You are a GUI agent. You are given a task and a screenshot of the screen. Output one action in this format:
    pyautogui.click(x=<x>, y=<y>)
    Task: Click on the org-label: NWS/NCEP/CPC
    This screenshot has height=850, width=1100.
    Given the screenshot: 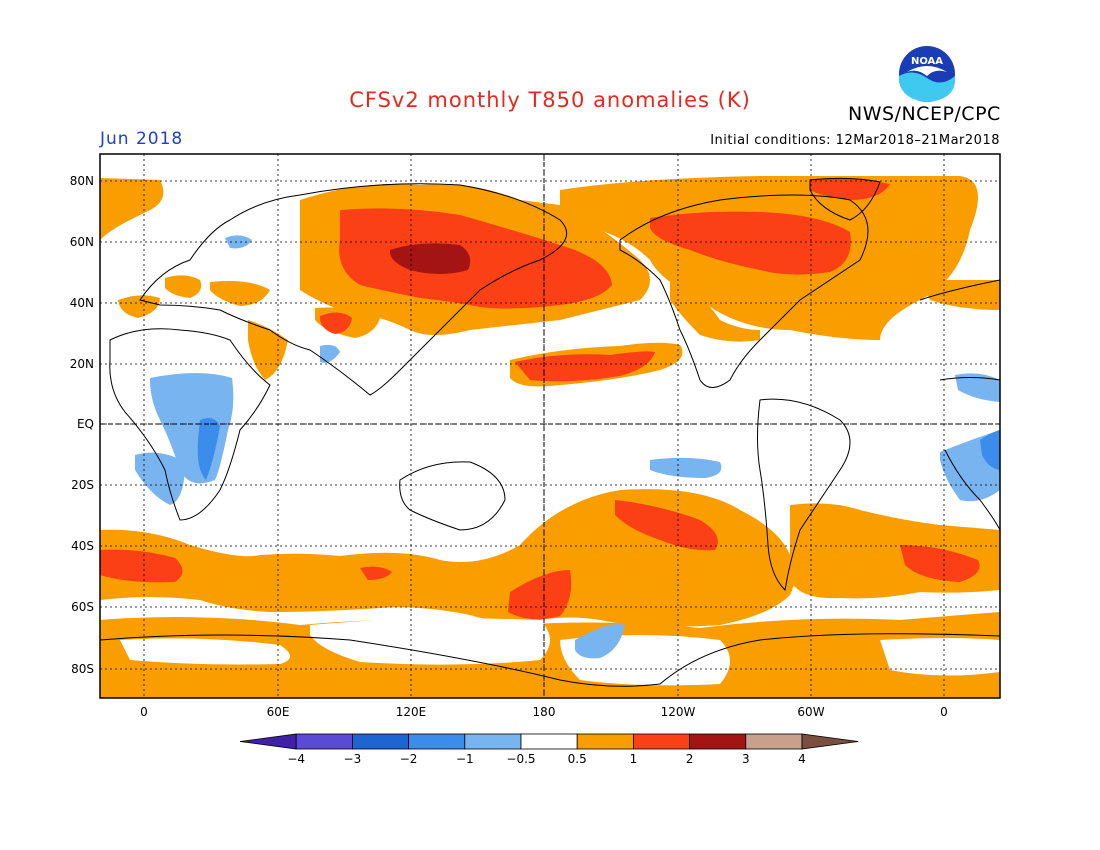 What is the action you would take?
    pyautogui.click(x=924, y=114)
    